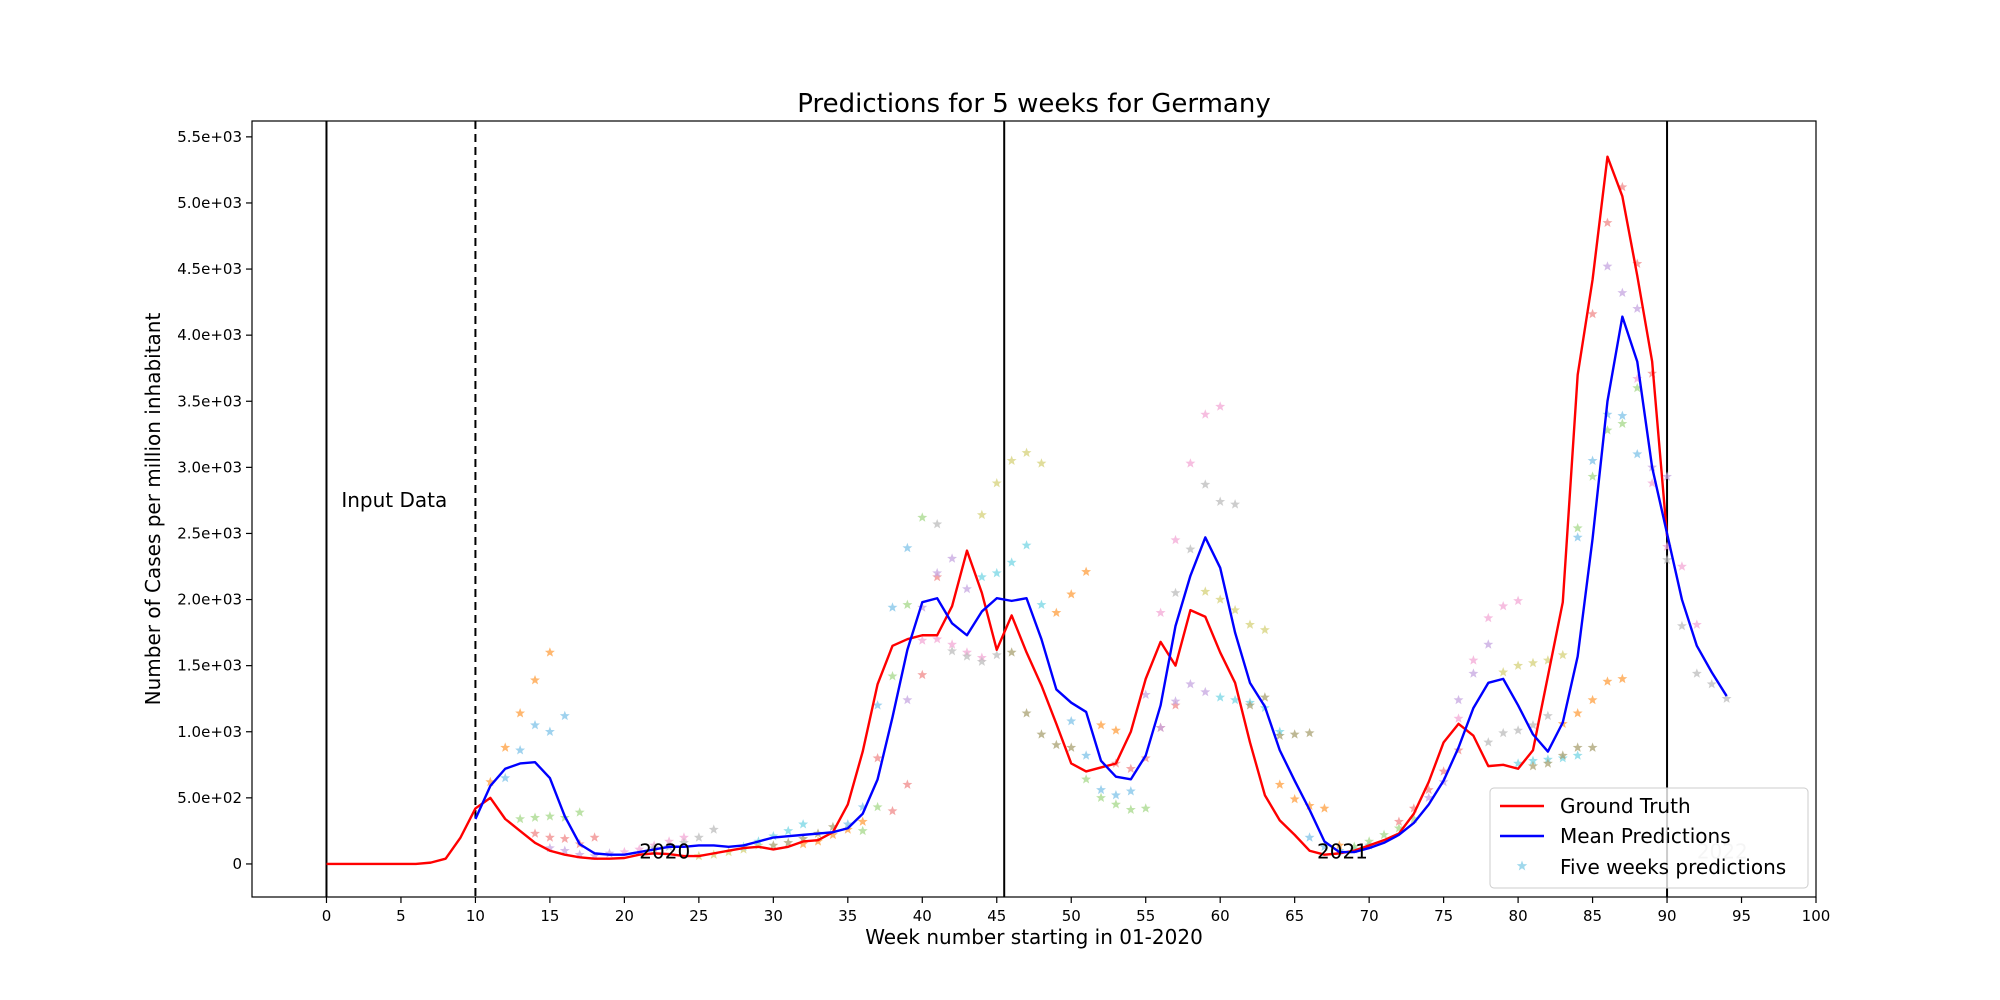 This screenshot has width=2000, height=1000. Describe the element at coordinates (1034, 937) in the screenshot. I see `x-axis-label: Week number starting in 01-2020` at that location.